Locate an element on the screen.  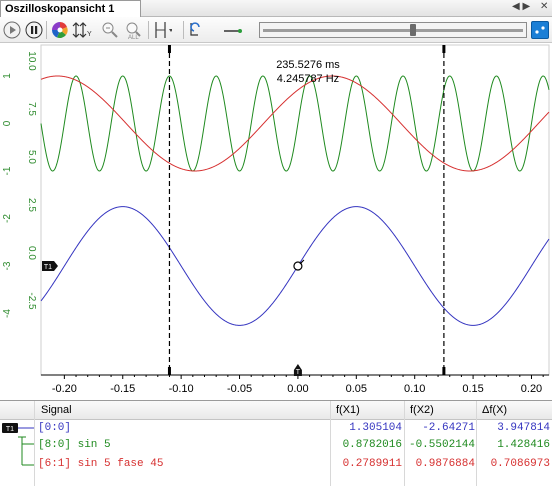
x-tick-label: 0.15 is located at coordinates (472, 389).